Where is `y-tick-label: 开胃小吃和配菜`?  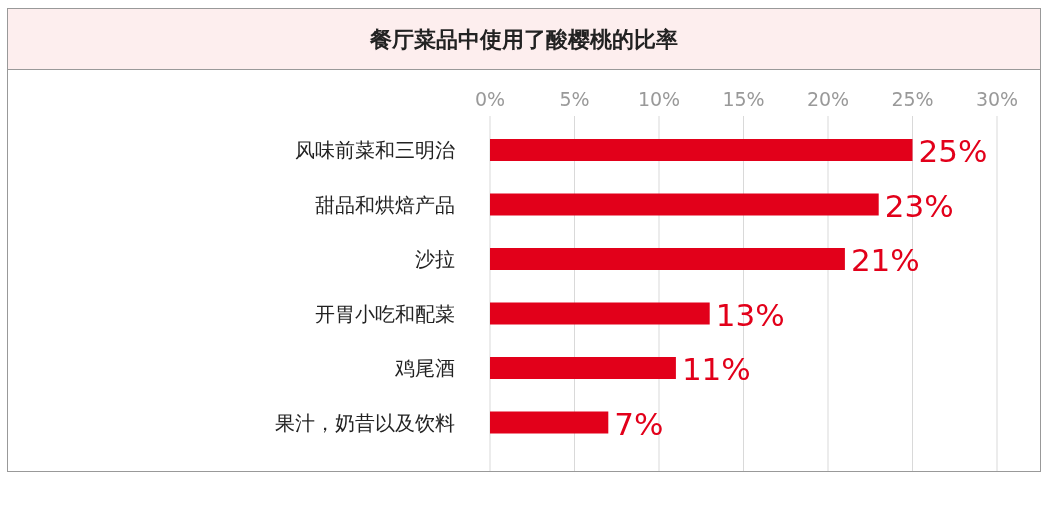 y-tick-label: 开胃小吃和配菜 is located at coordinates (385, 313).